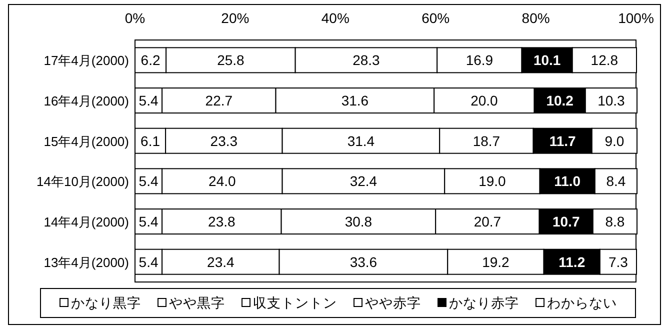 The width and height of the screenshot is (669, 330). What do you see at coordinates (484, 100) in the screenshot?
I see `data-label: 20.0` at bounding box center [484, 100].